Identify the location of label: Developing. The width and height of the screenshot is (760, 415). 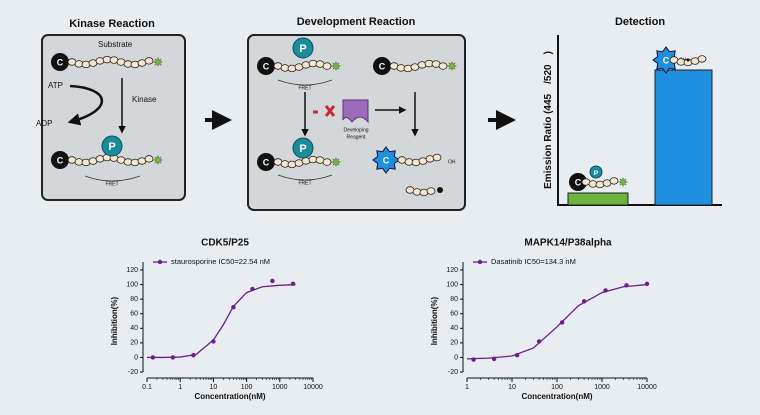
(355, 130).